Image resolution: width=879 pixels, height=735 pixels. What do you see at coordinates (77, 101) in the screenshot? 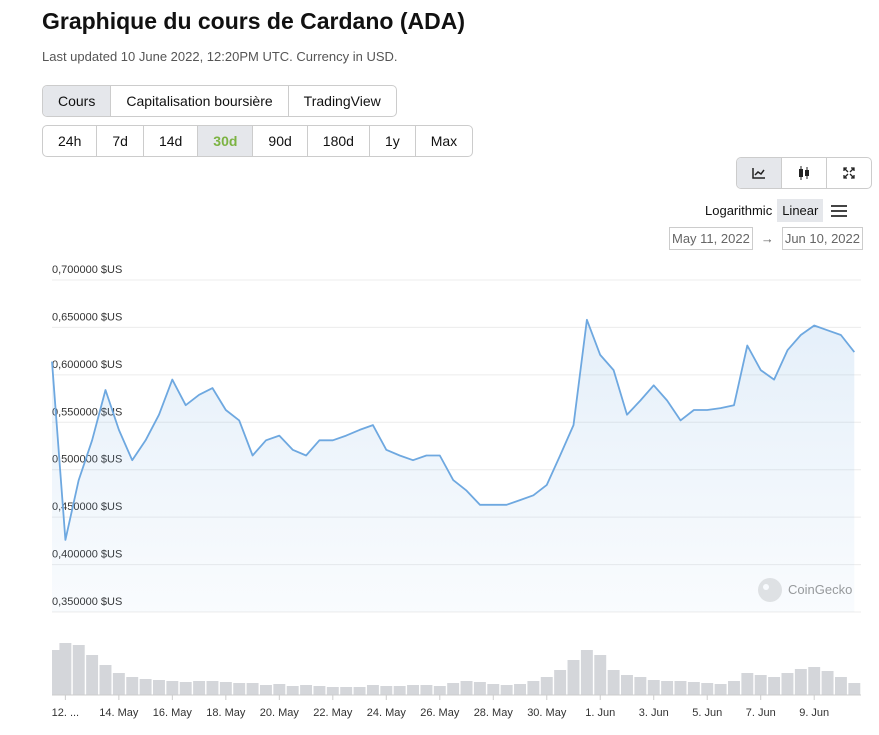
I see `tab: Cours` at bounding box center [77, 101].